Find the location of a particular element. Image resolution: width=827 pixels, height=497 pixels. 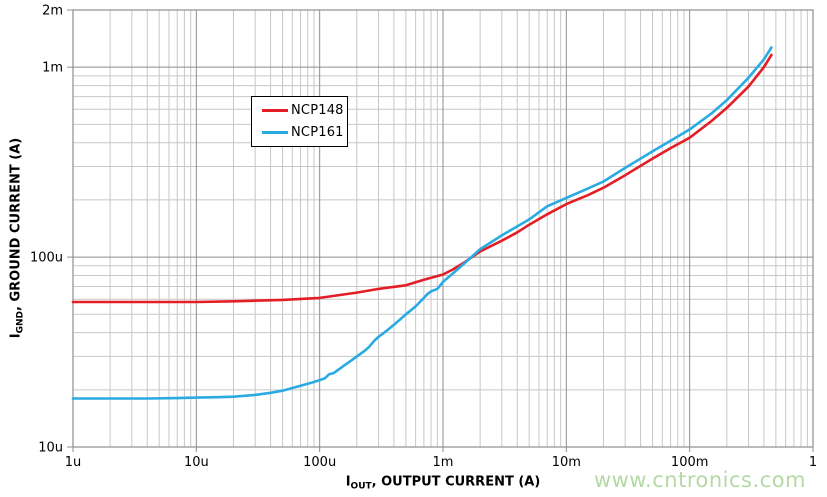

y-axis-subscript: GND is located at coordinates (20, 322).